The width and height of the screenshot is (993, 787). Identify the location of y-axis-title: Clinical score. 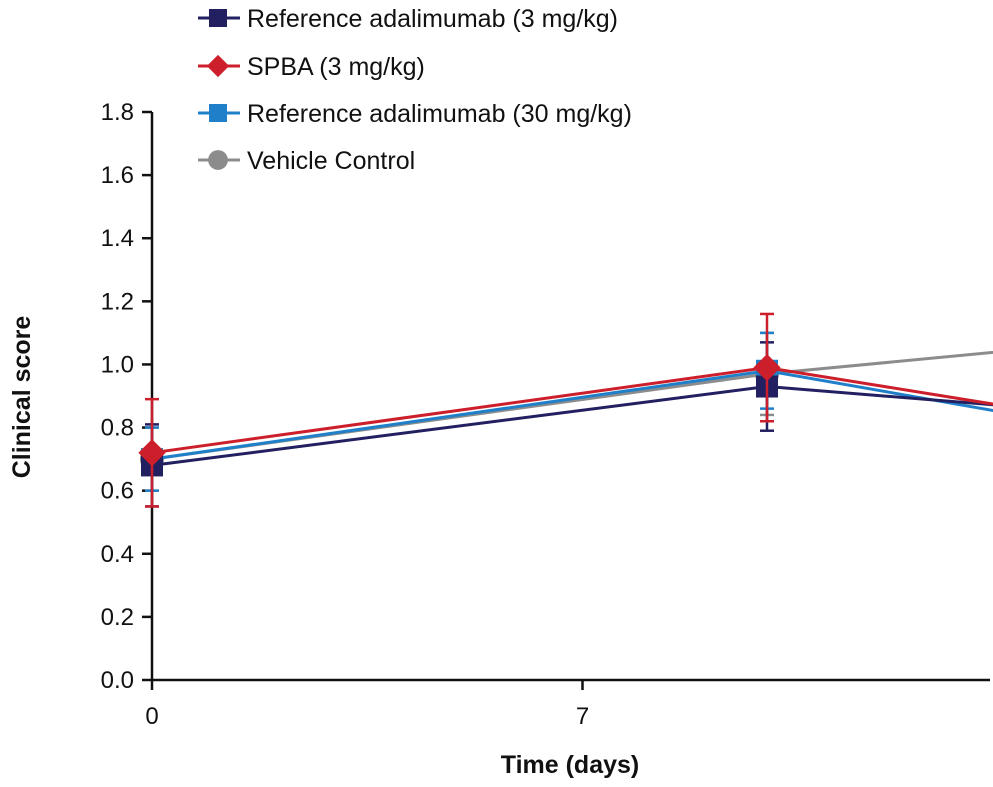
(22, 397).